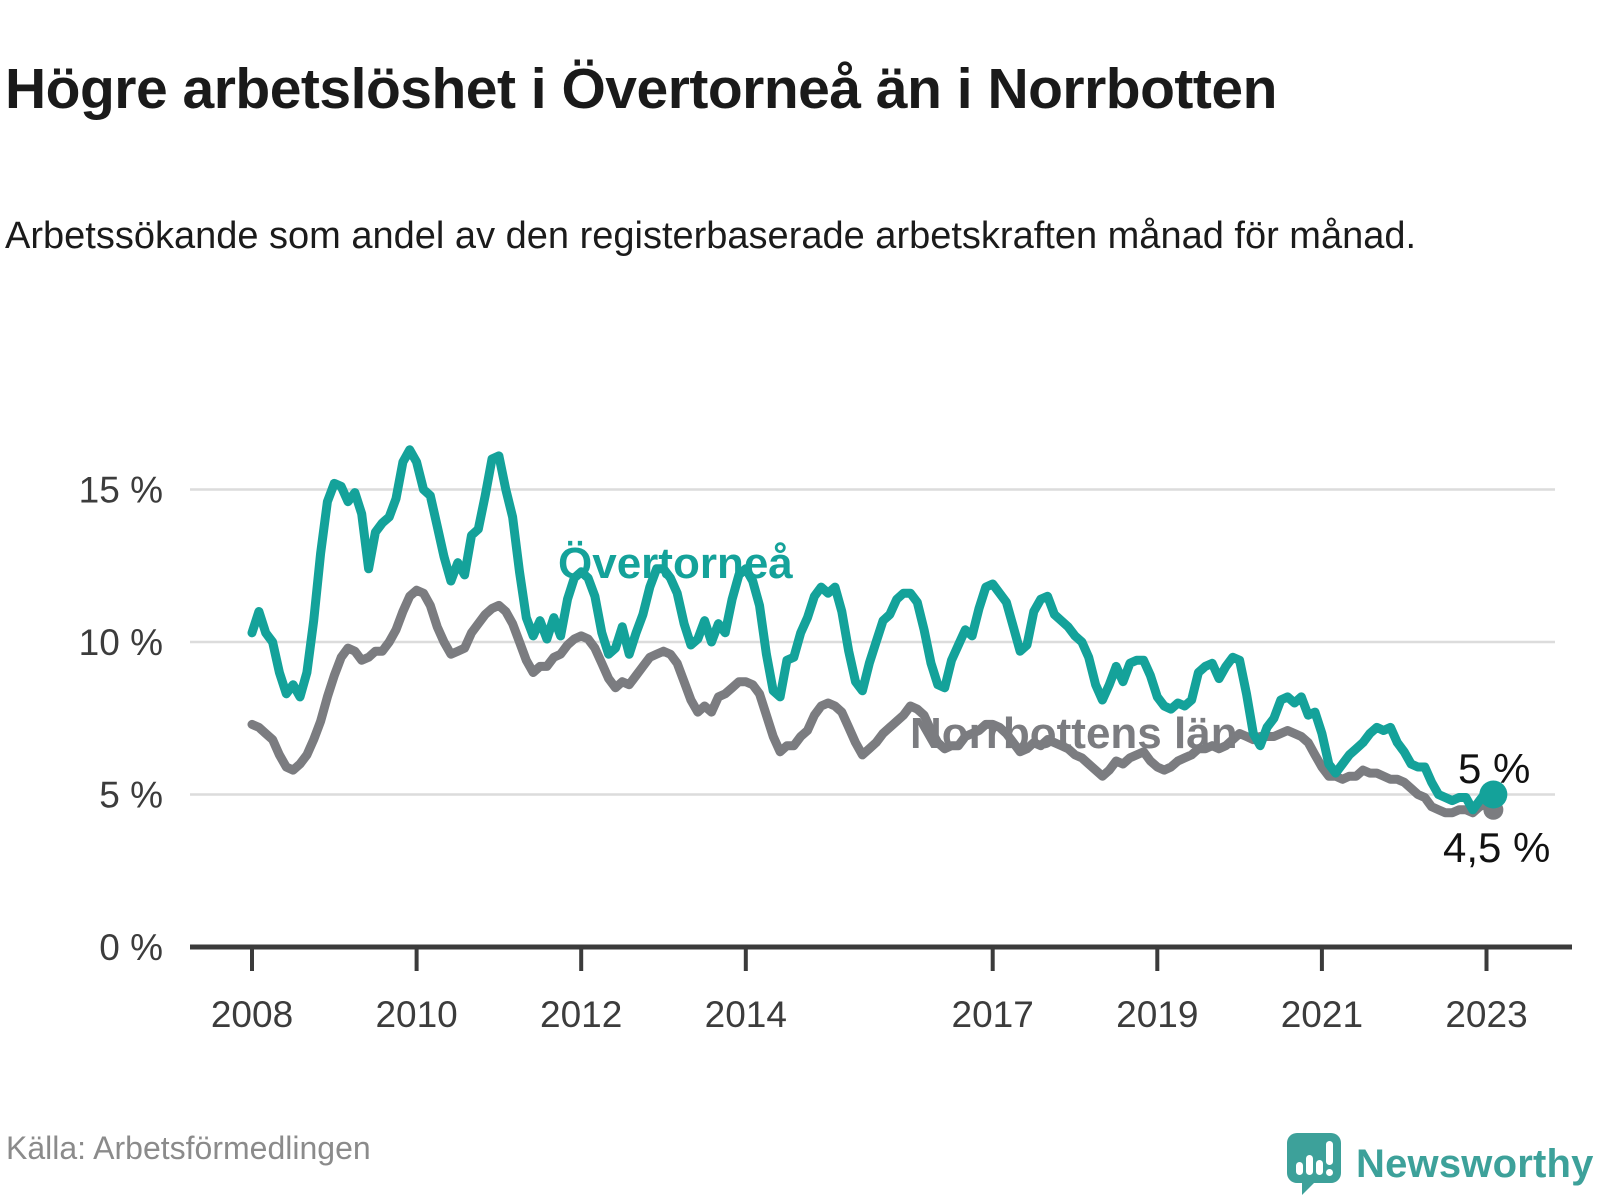  Describe the element at coordinates (581, 1014) in the screenshot. I see `x-tick-label: 2012` at that location.